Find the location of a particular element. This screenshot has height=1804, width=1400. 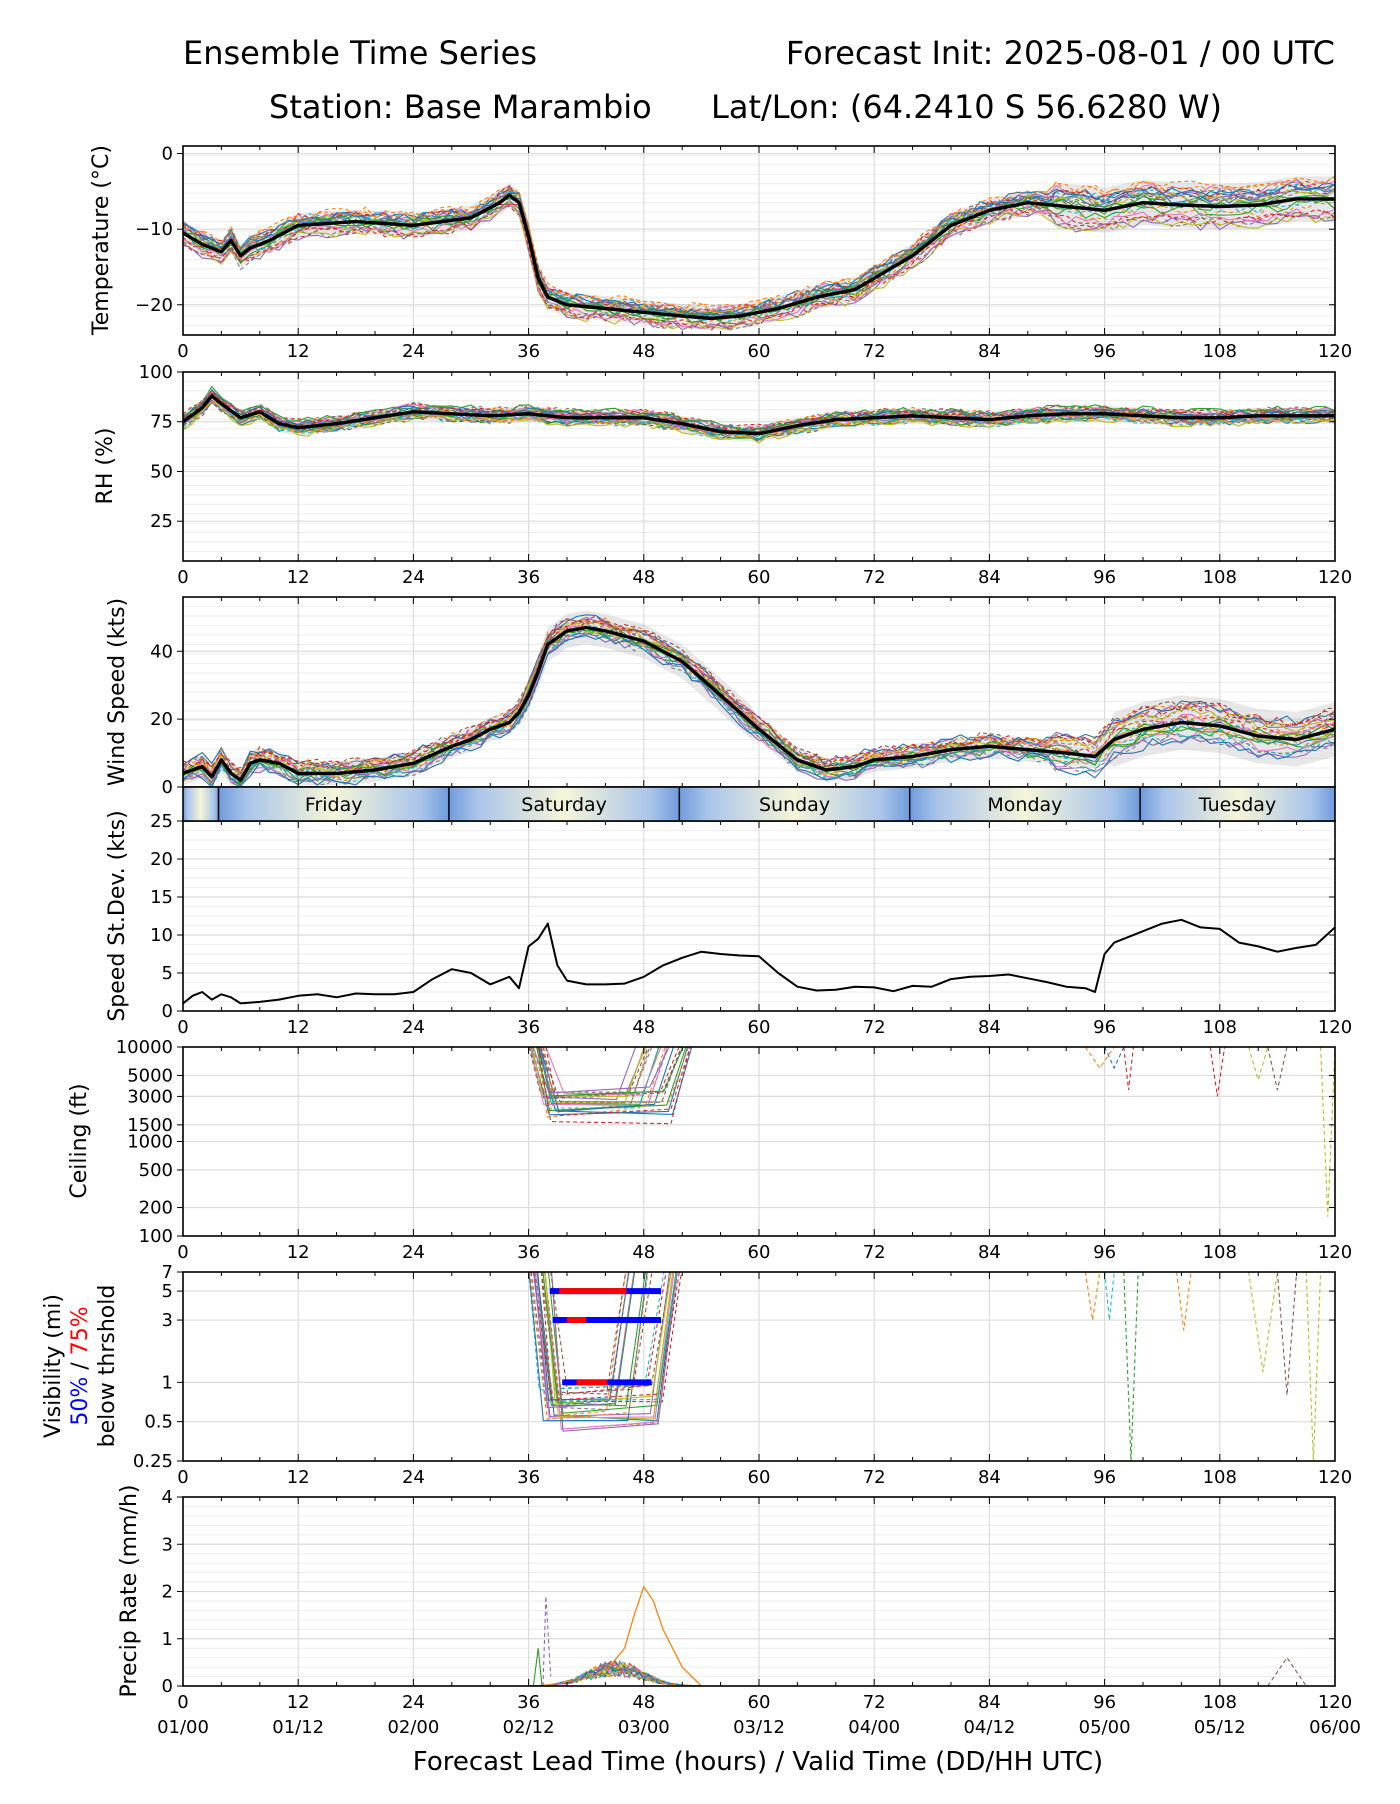

valid-time-label: 01/00 is located at coordinates (183, 1727).